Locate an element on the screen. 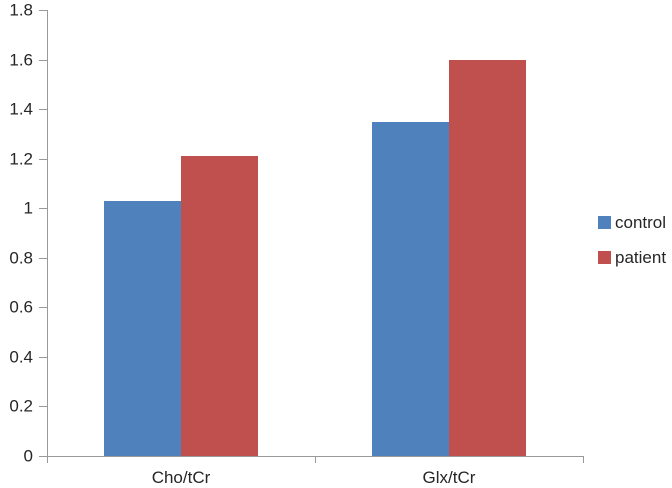 The width and height of the screenshot is (672, 488). y-tick-label: 1.8 is located at coordinates (21, 10).